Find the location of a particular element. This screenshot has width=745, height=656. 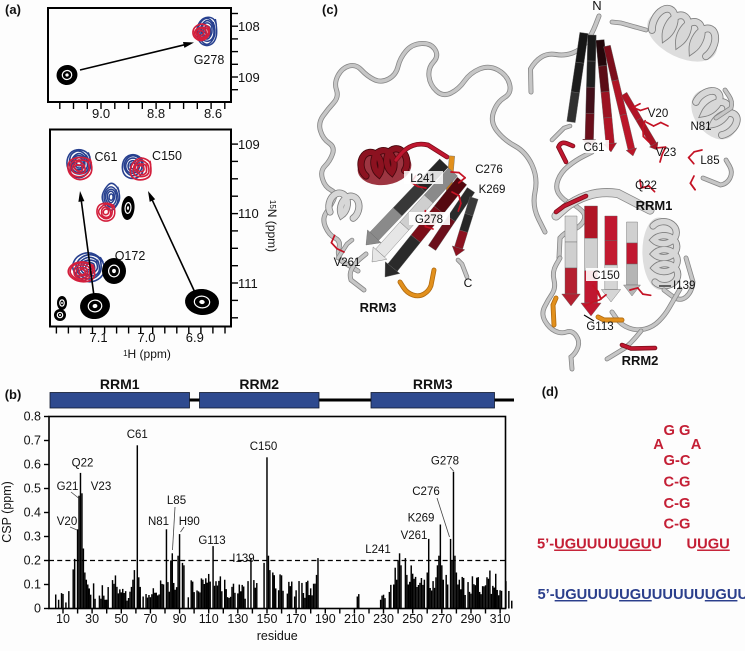

svg-text: G G is located at coordinates (677, 431).